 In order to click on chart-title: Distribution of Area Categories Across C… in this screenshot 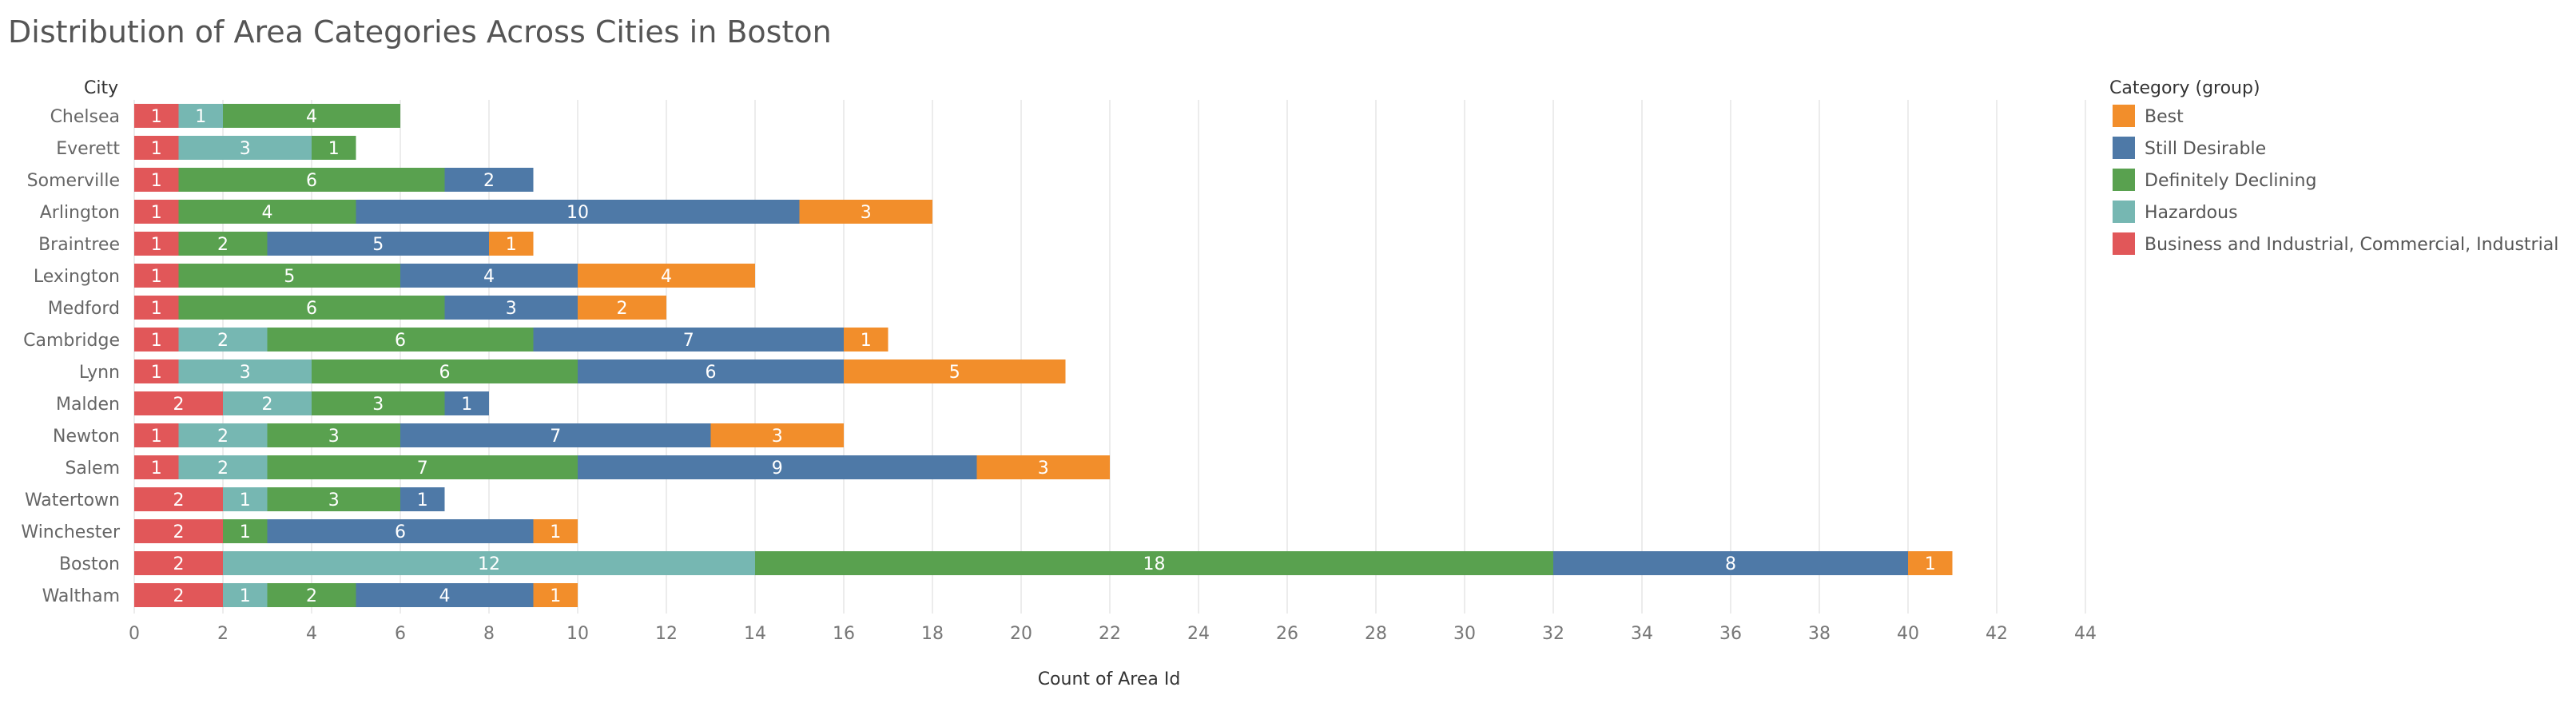, I will do `click(420, 32)`.